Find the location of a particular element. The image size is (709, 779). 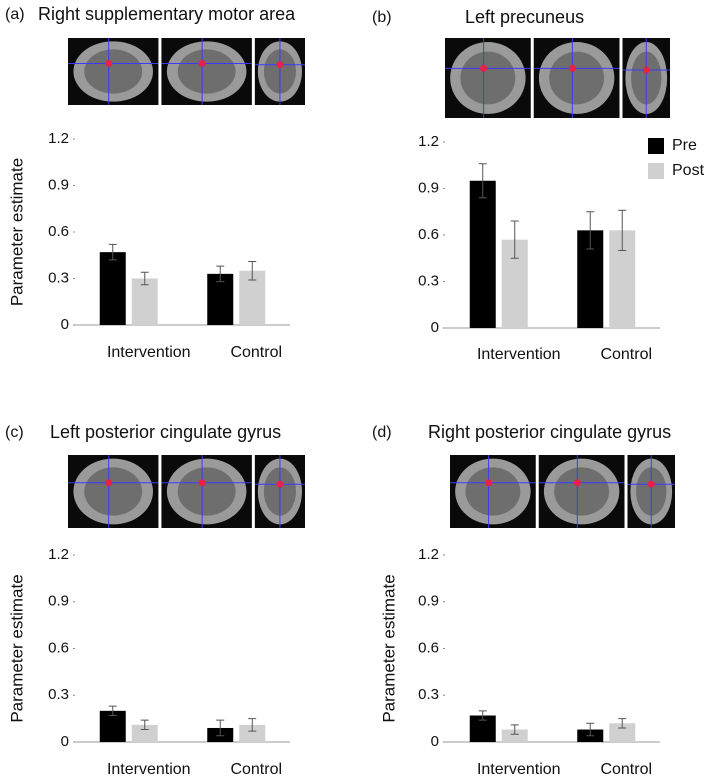

legend-label: Post is located at coordinates (688, 170).